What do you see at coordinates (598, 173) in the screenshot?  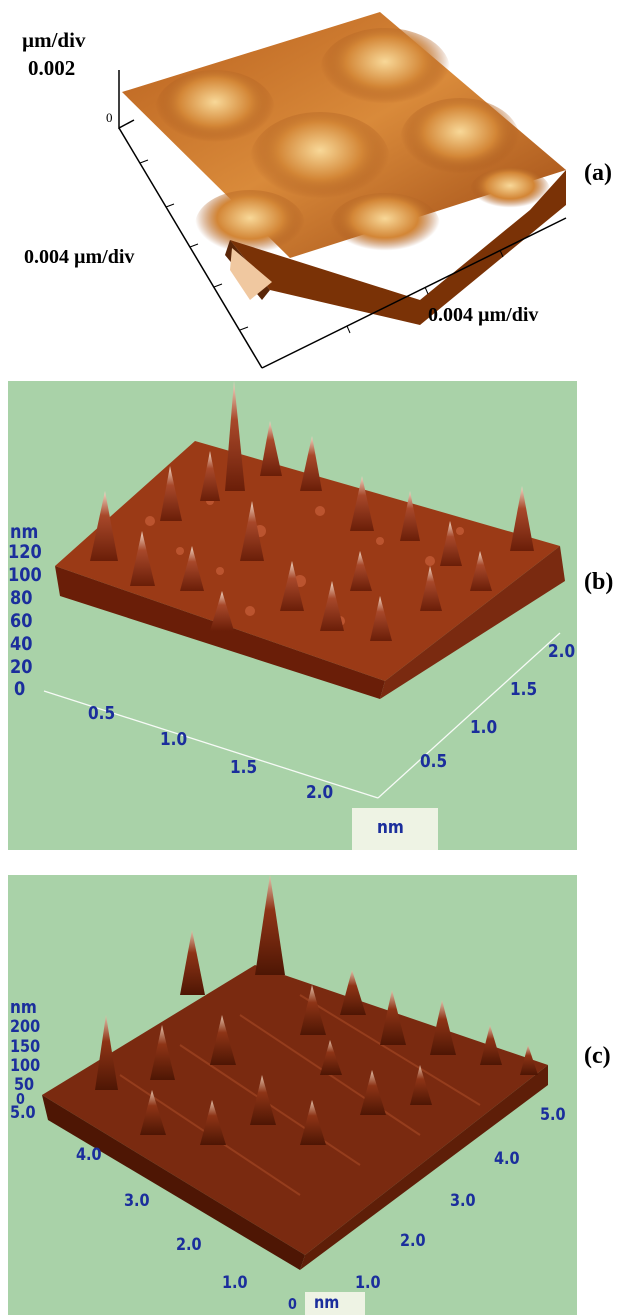 I see `panel-letter-a: (a)` at bounding box center [598, 173].